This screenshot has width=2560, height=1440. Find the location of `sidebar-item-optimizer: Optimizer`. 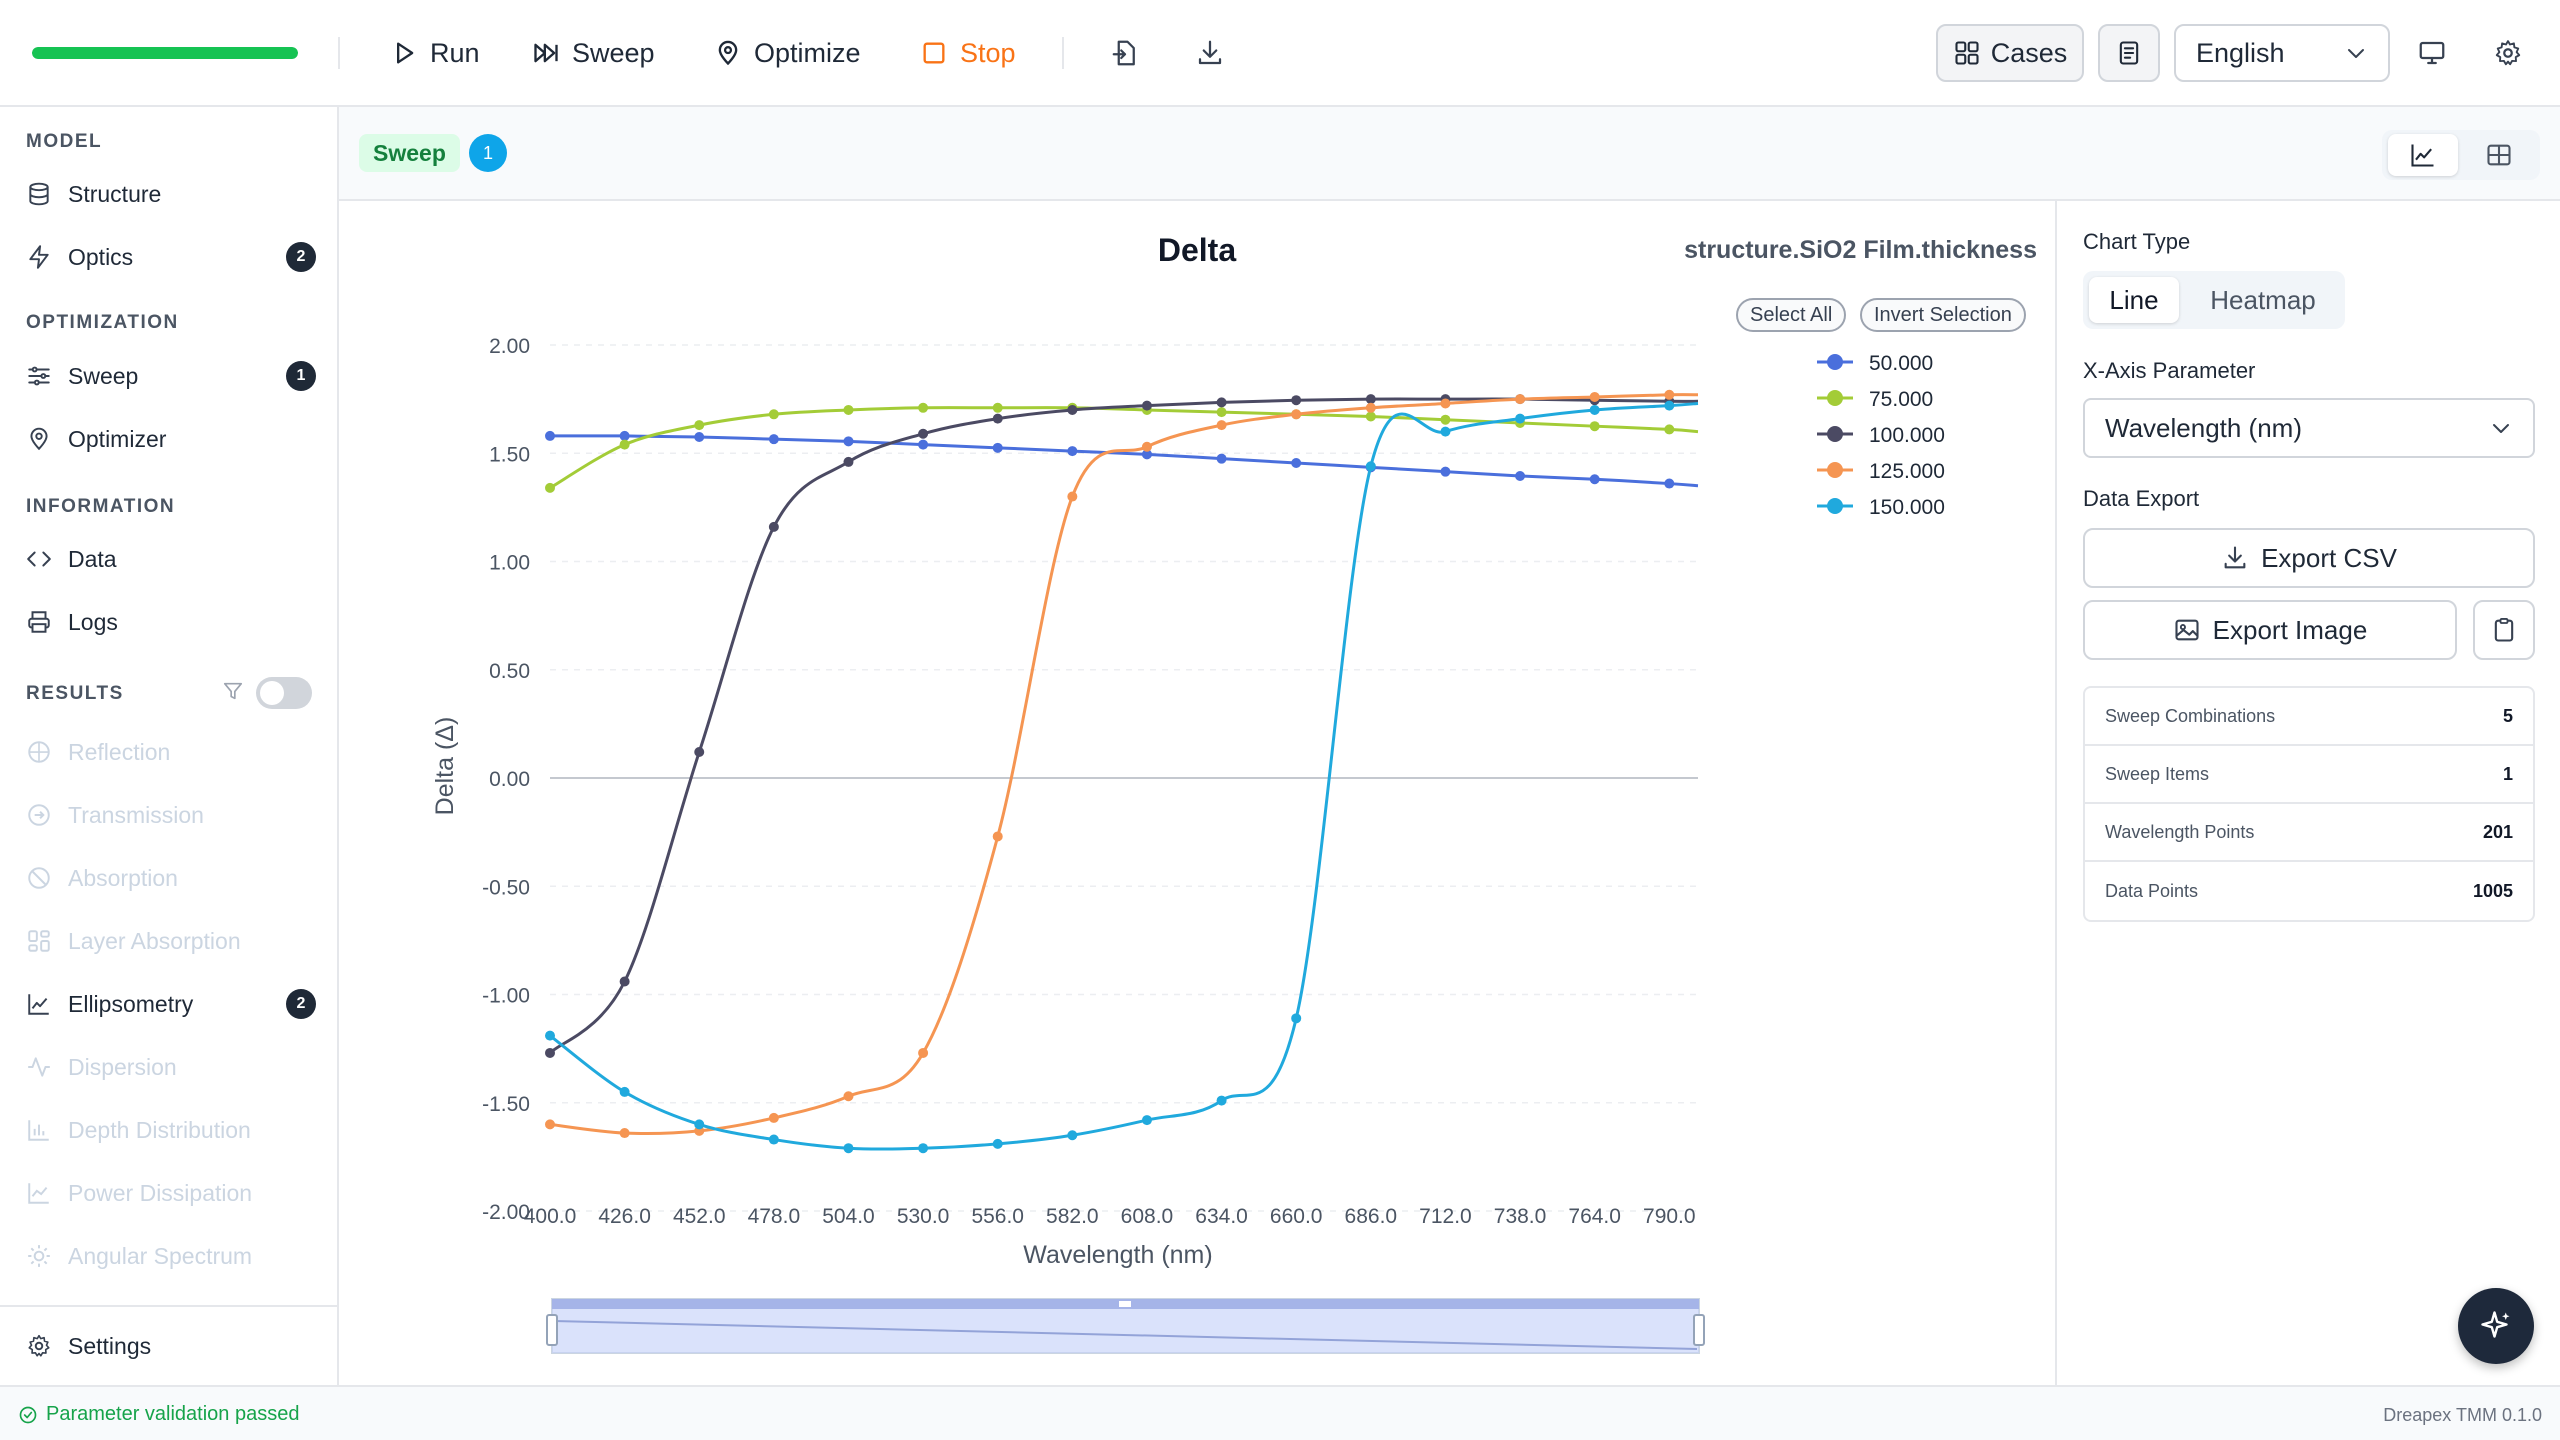

sidebar-item-optimizer: Optimizer is located at coordinates (171, 439).